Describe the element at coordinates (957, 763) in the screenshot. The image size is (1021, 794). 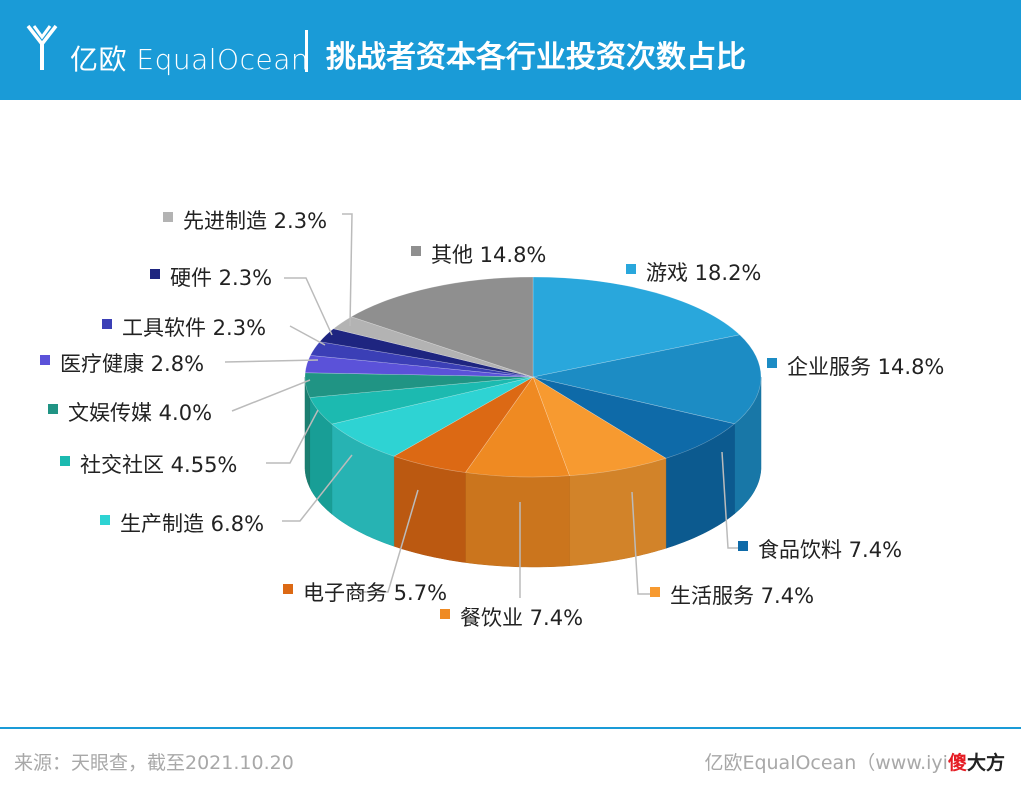
I see `watermark-red: 傻` at that location.